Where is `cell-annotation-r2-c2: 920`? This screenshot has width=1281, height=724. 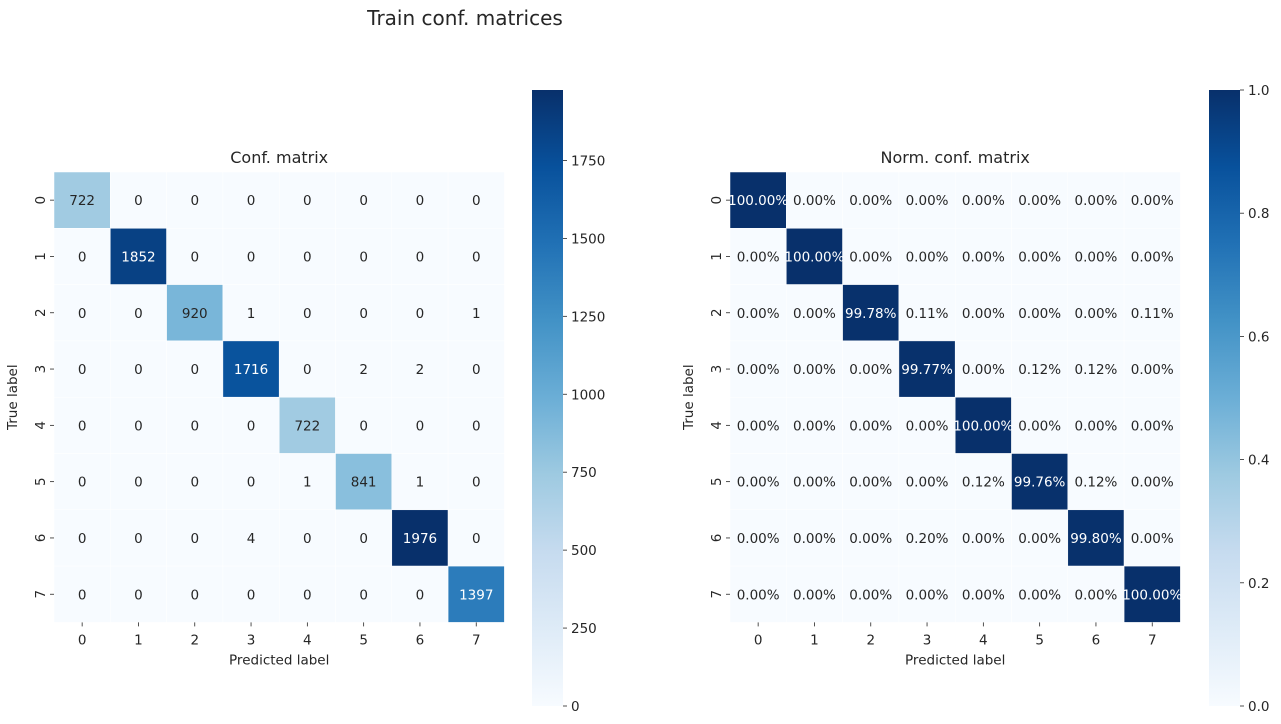
cell-annotation-r2-c2: 920 is located at coordinates (195, 314).